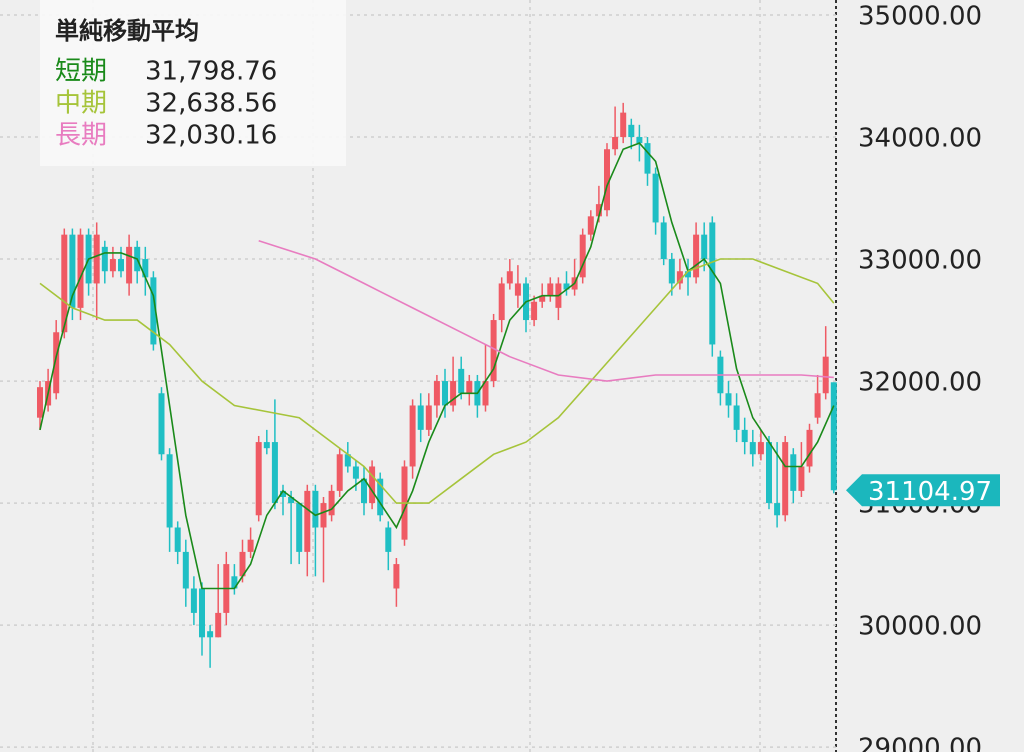  Describe the element at coordinates (211, 136) in the screenshot. I see `legend-value: 32,030.16` at that location.